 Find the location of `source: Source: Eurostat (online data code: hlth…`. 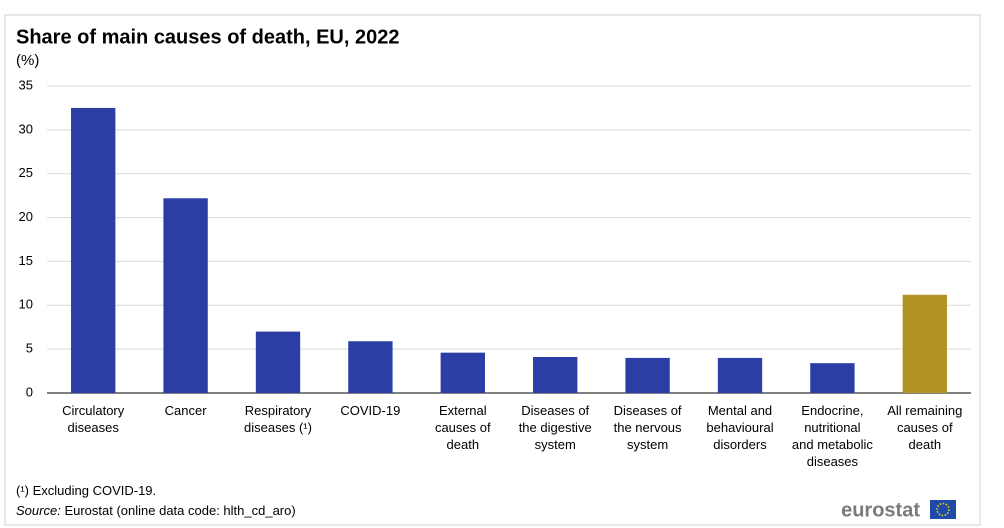

source: Source: Eurostat (online data code: hlth… is located at coordinates (156, 510).